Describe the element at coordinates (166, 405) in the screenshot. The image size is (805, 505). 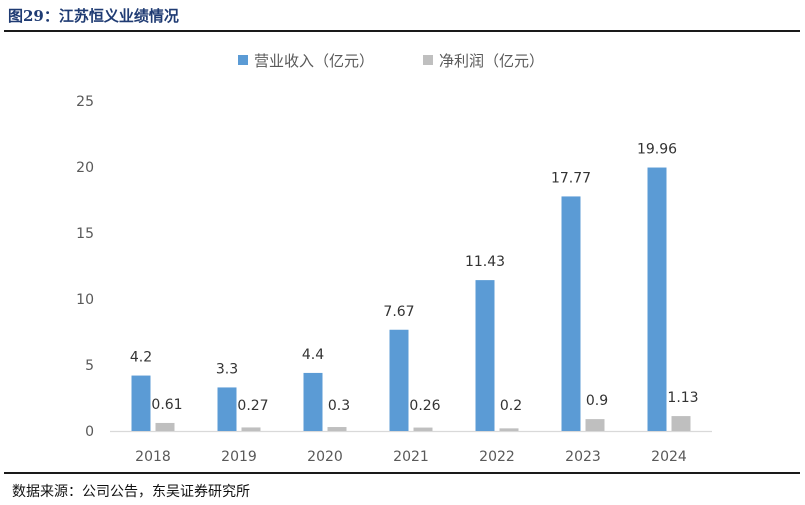
I see `net-profit-data-label: 0.61` at that location.